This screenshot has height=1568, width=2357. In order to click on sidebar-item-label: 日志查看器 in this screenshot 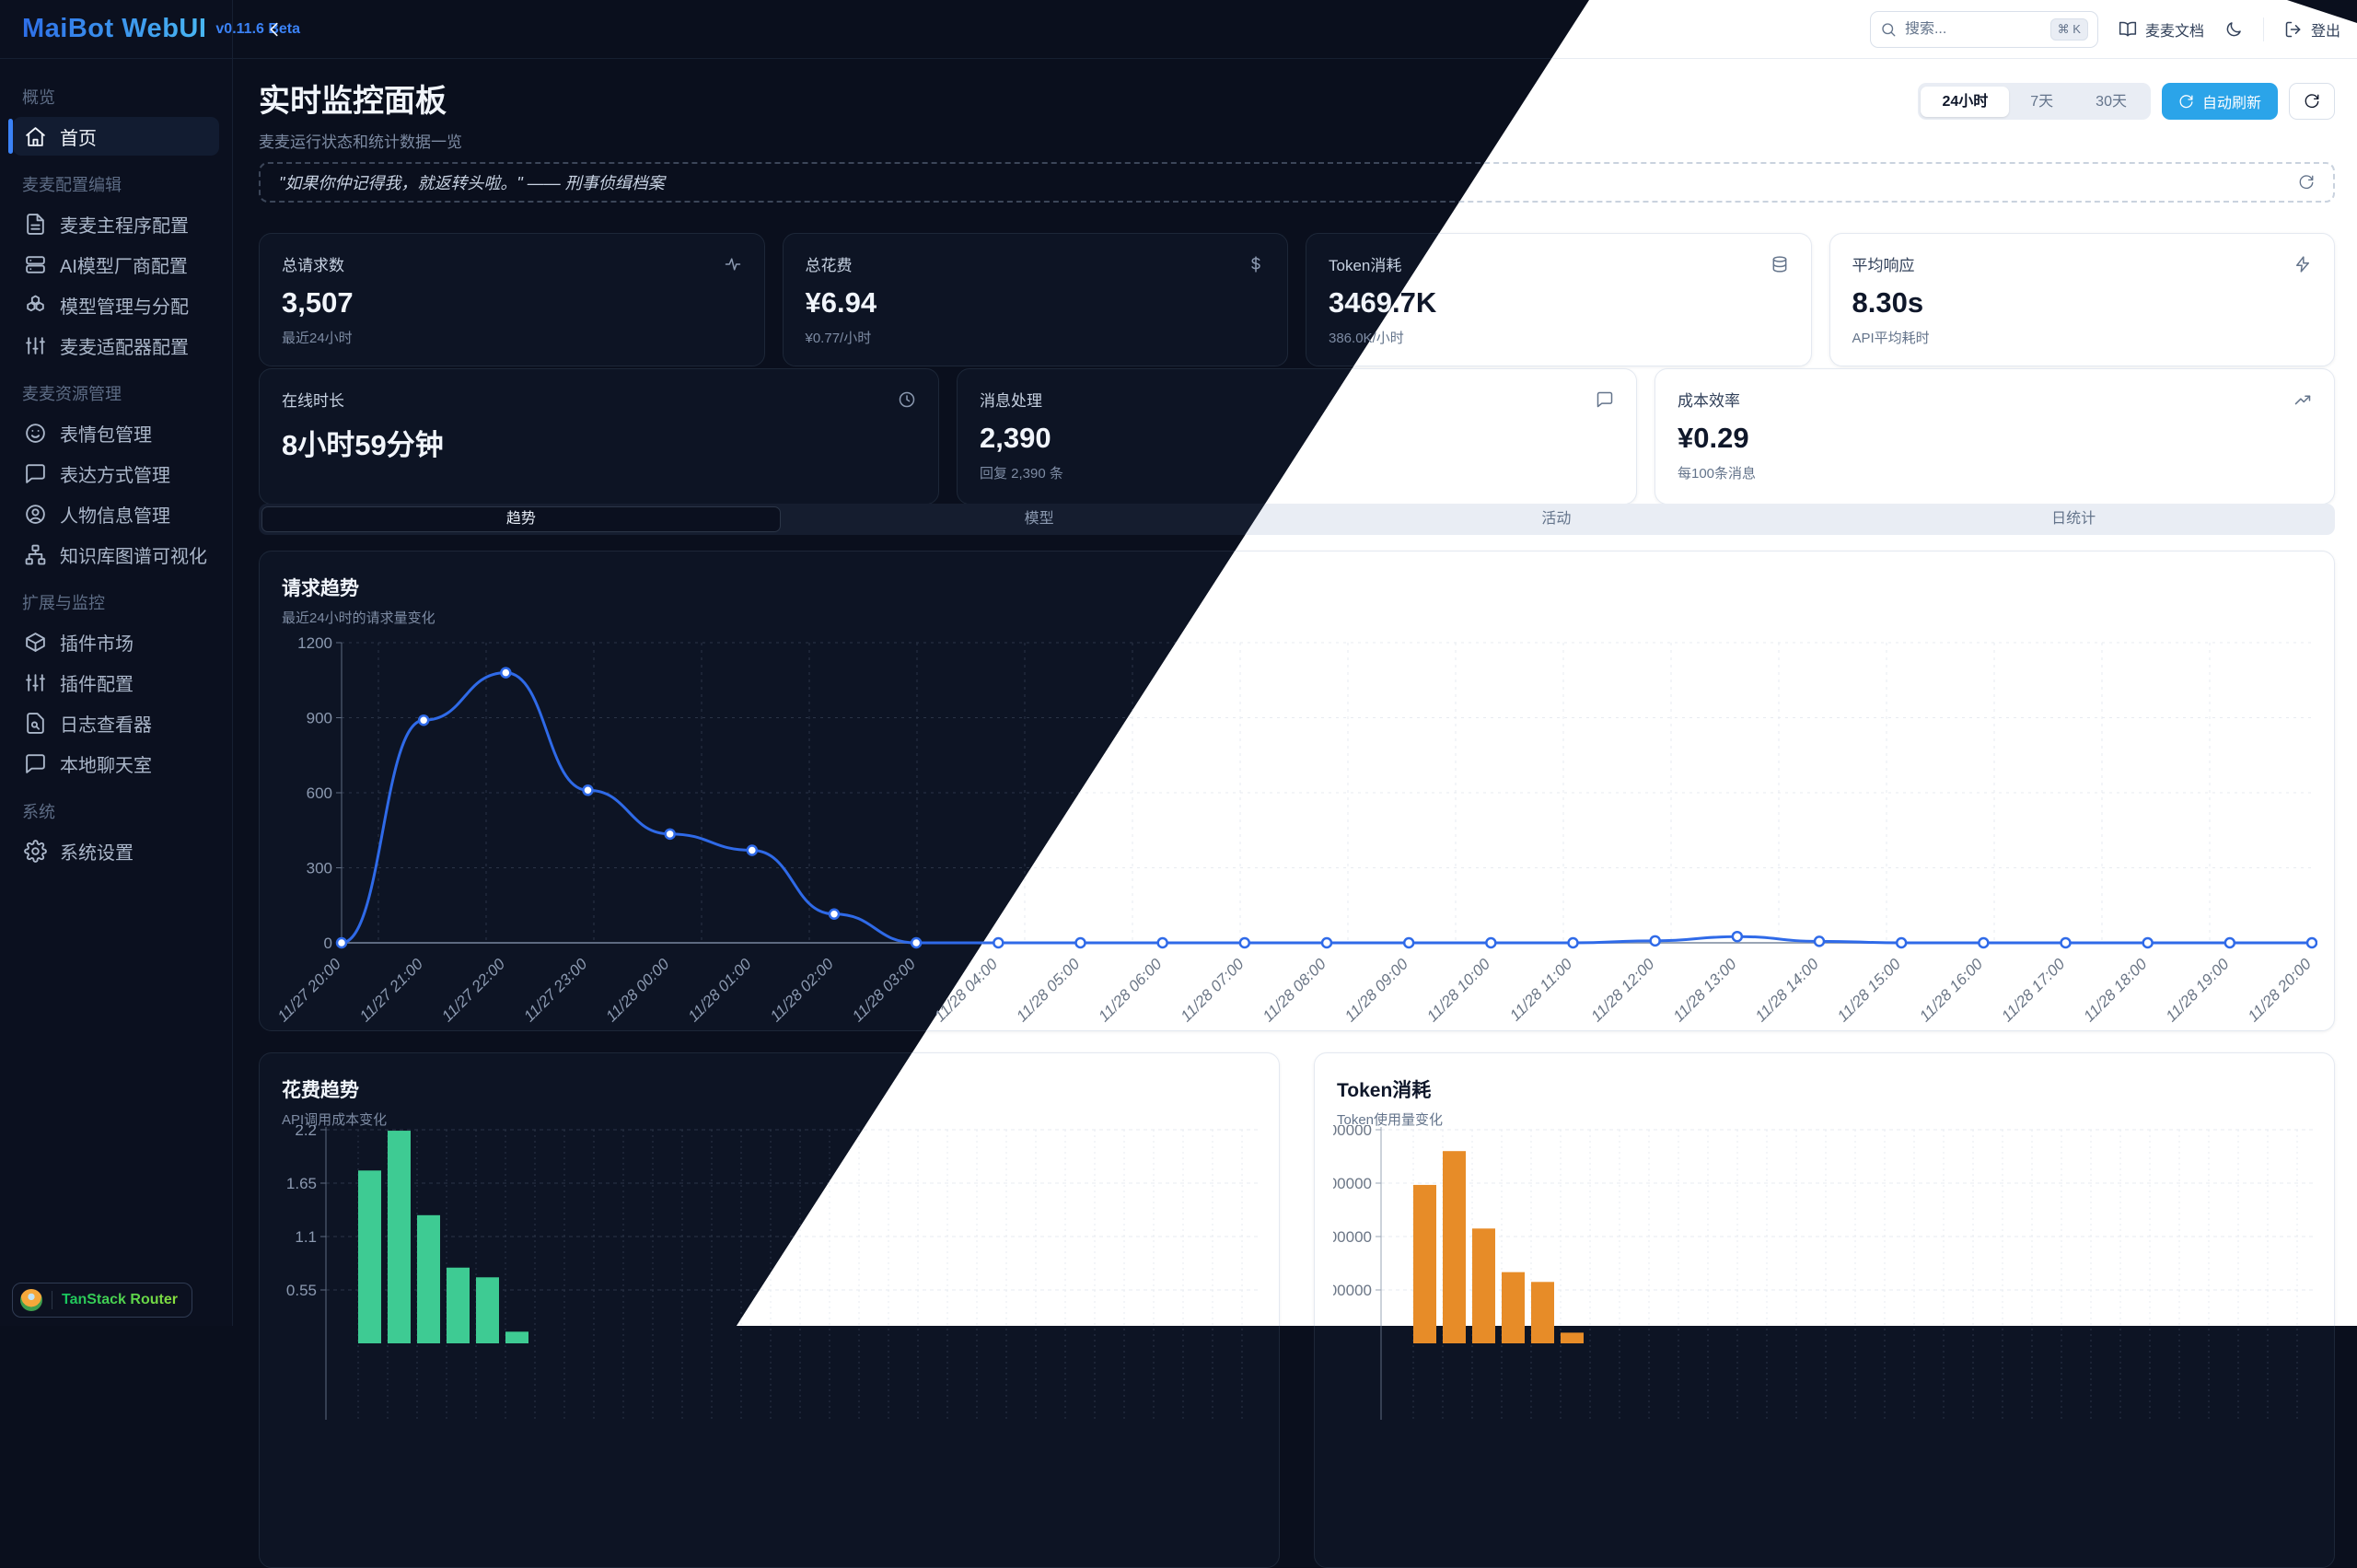, I will do `click(106, 725)`.